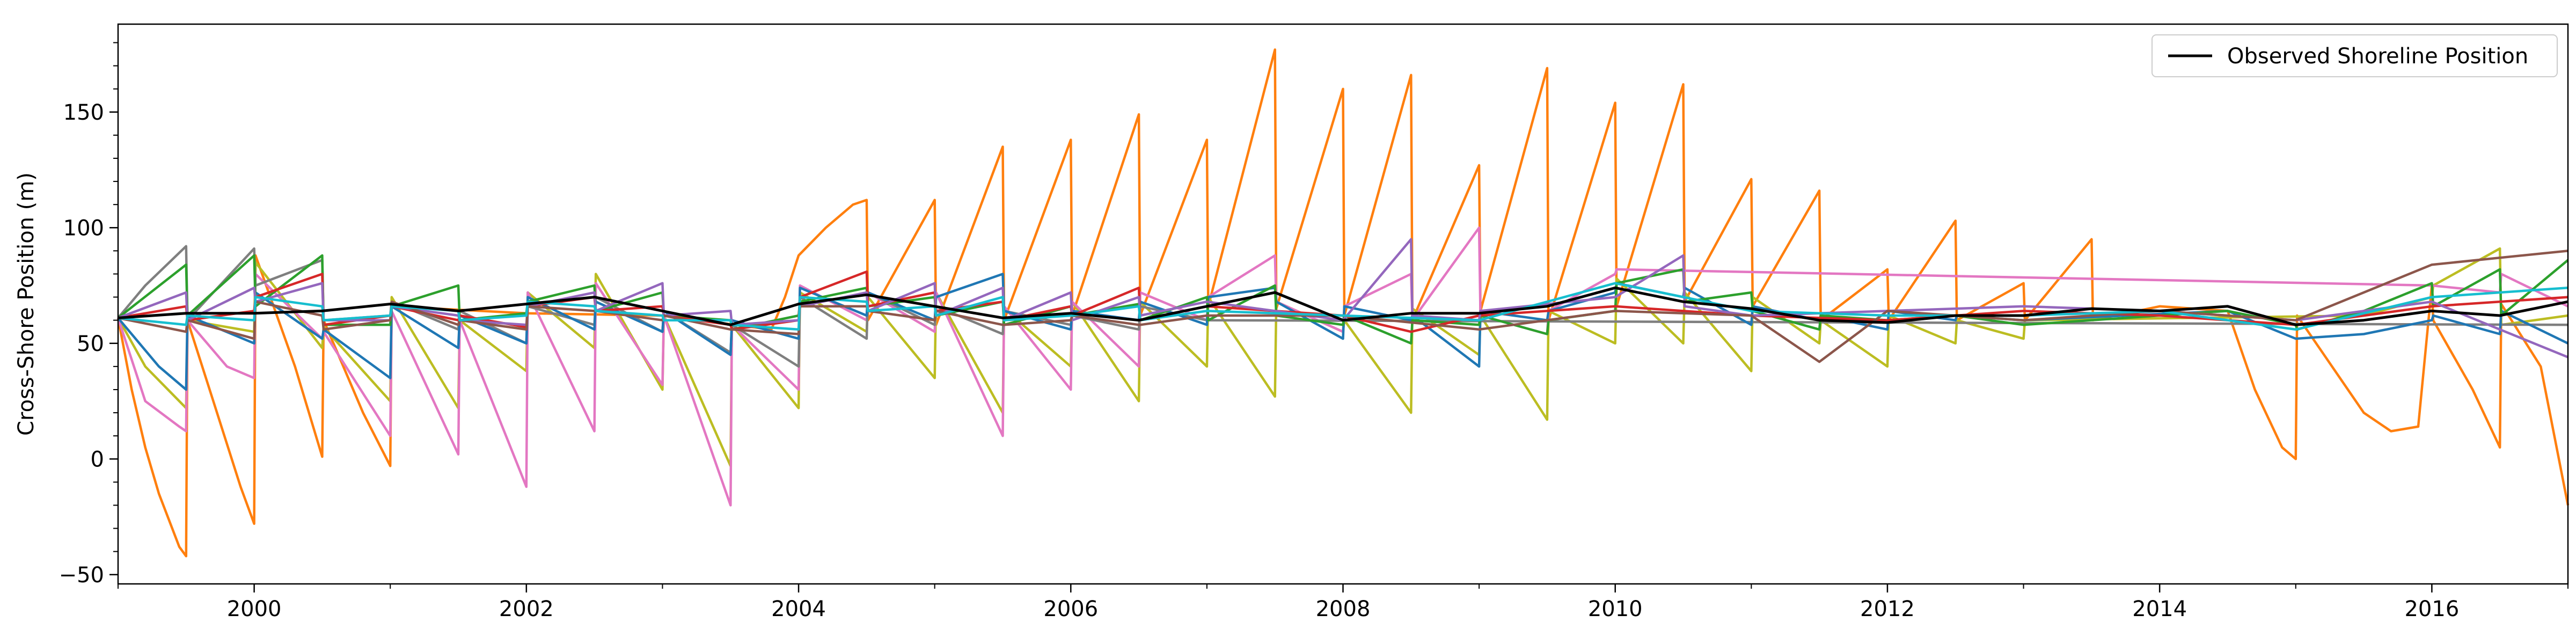  I want to click on y-tick-label: 50, so click(90, 344).